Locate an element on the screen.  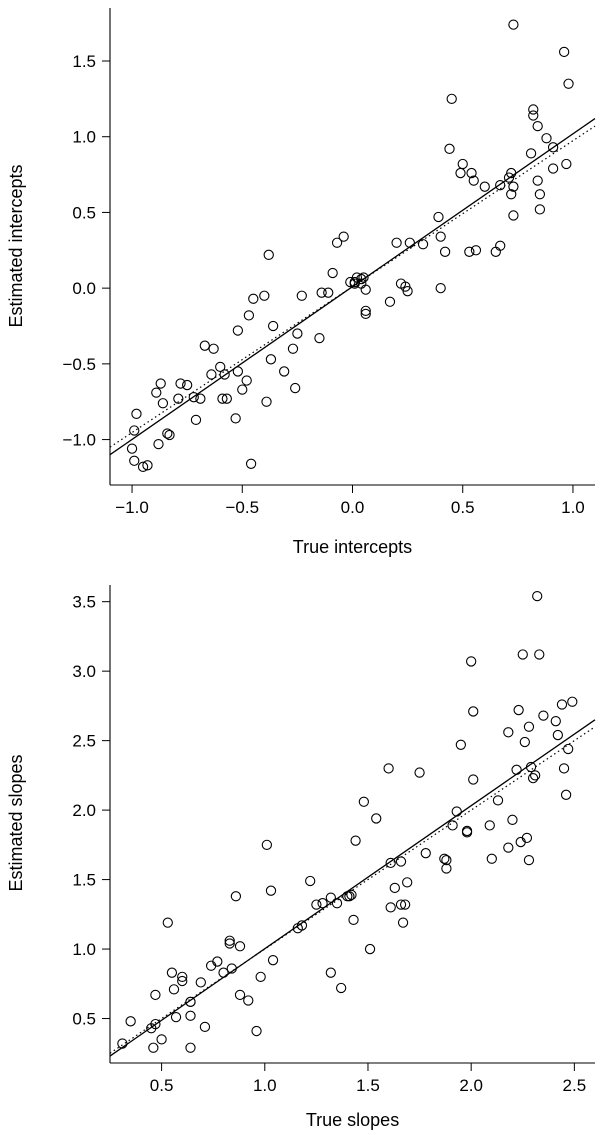
y-tick-label: 2.0 is located at coordinates (84, 810).